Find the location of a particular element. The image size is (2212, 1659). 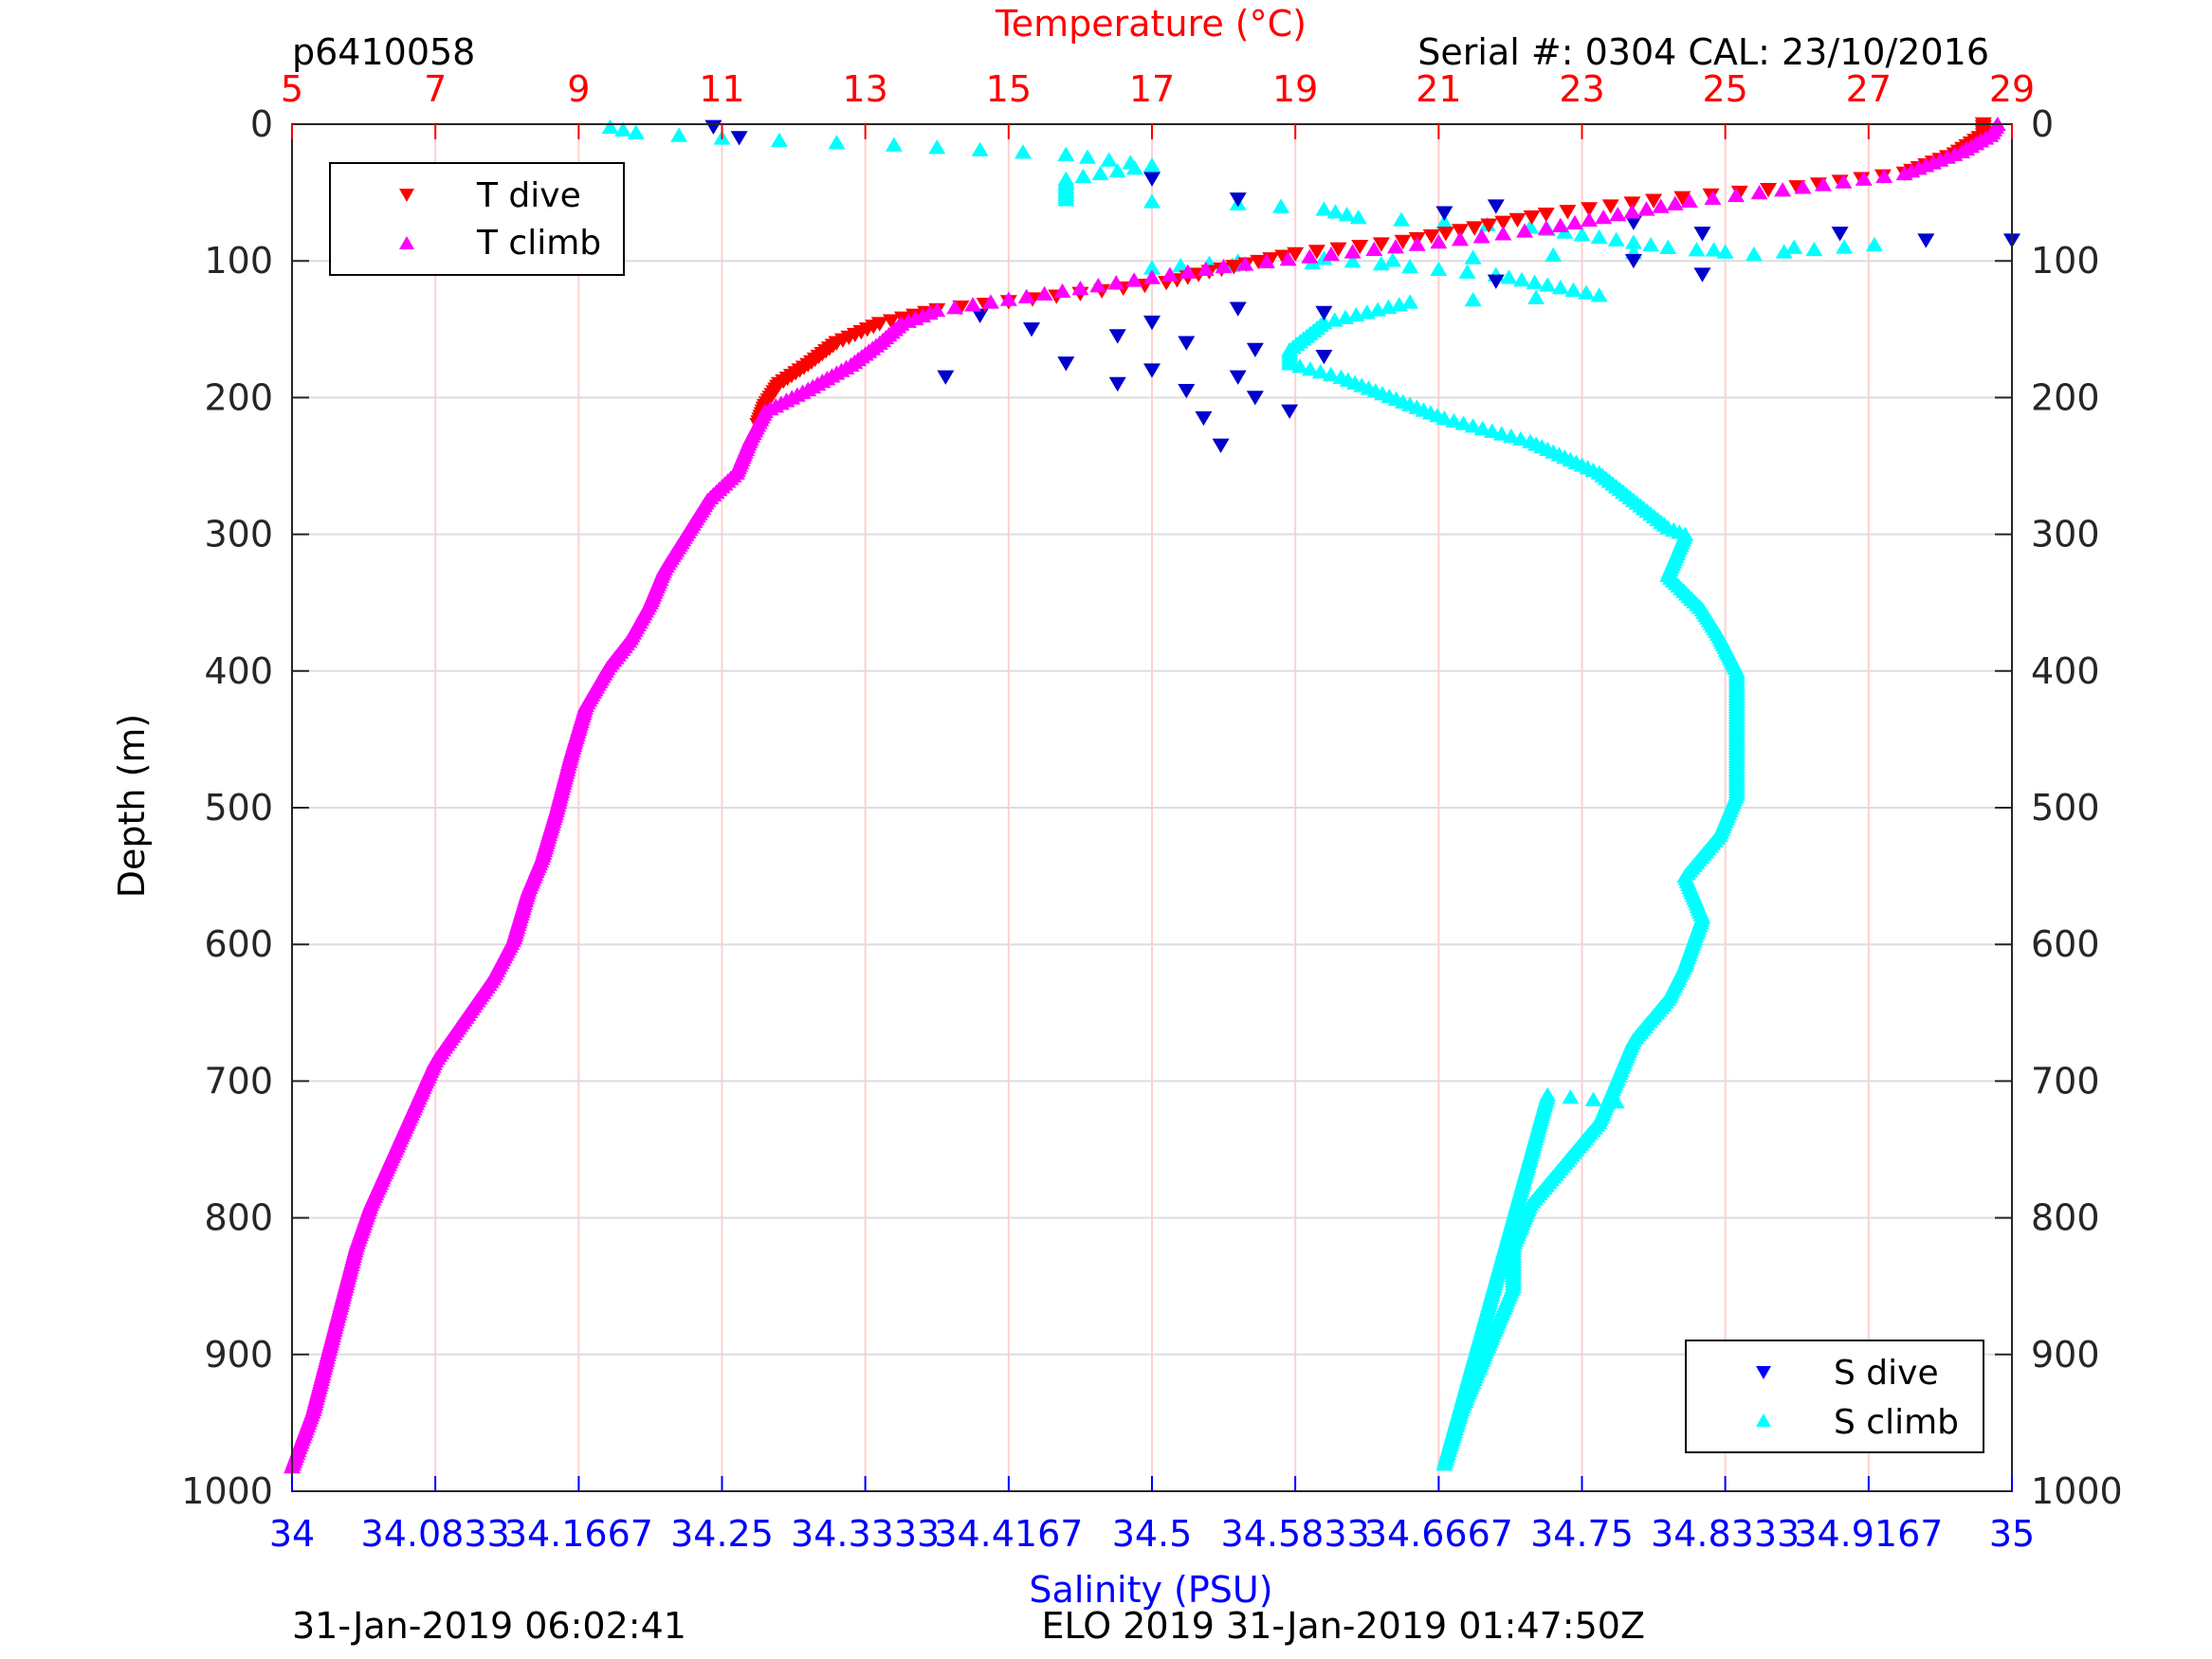

temperature-tick-label: 19 is located at coordinates (1295, 89).